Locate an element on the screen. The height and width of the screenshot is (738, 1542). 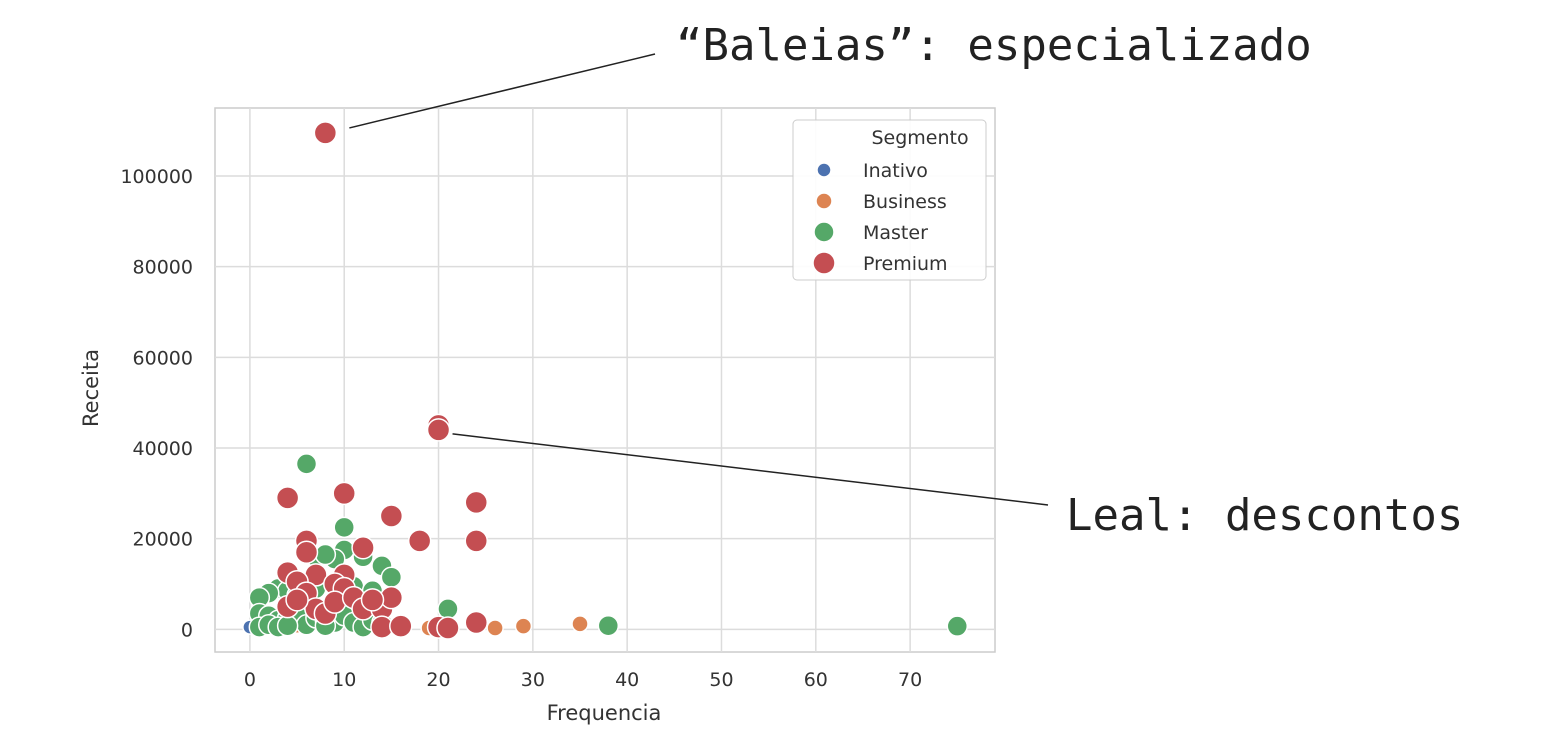
y-tick-label: 60000 is located at coordinates (163, 358).